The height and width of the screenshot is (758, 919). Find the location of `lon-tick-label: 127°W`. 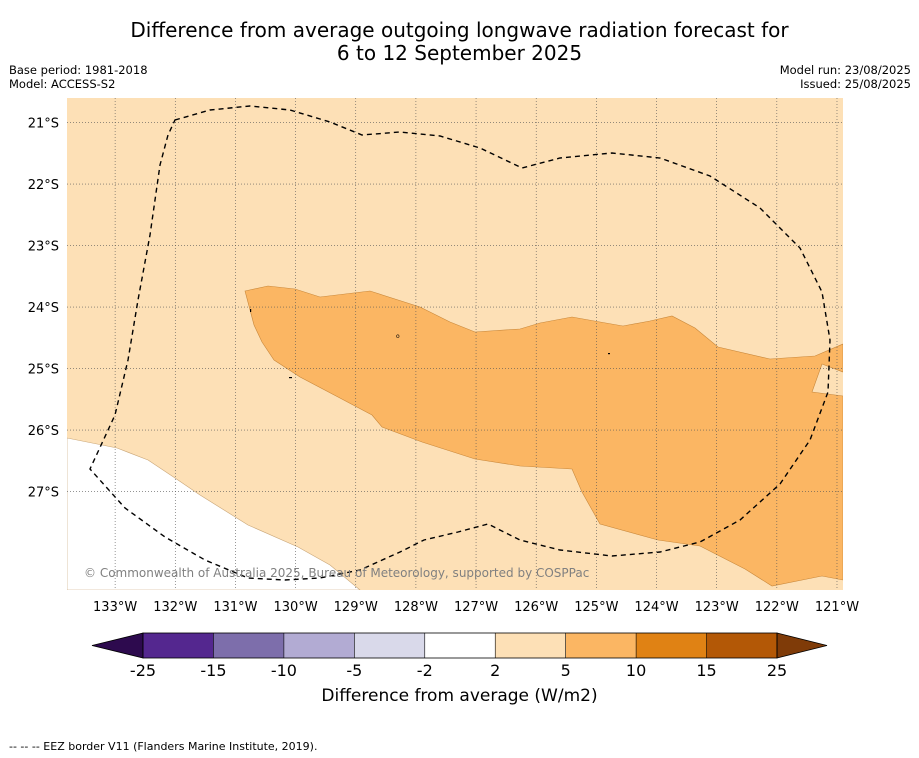

lon-tick-label: 127°W is located at coordinates (476, 607).